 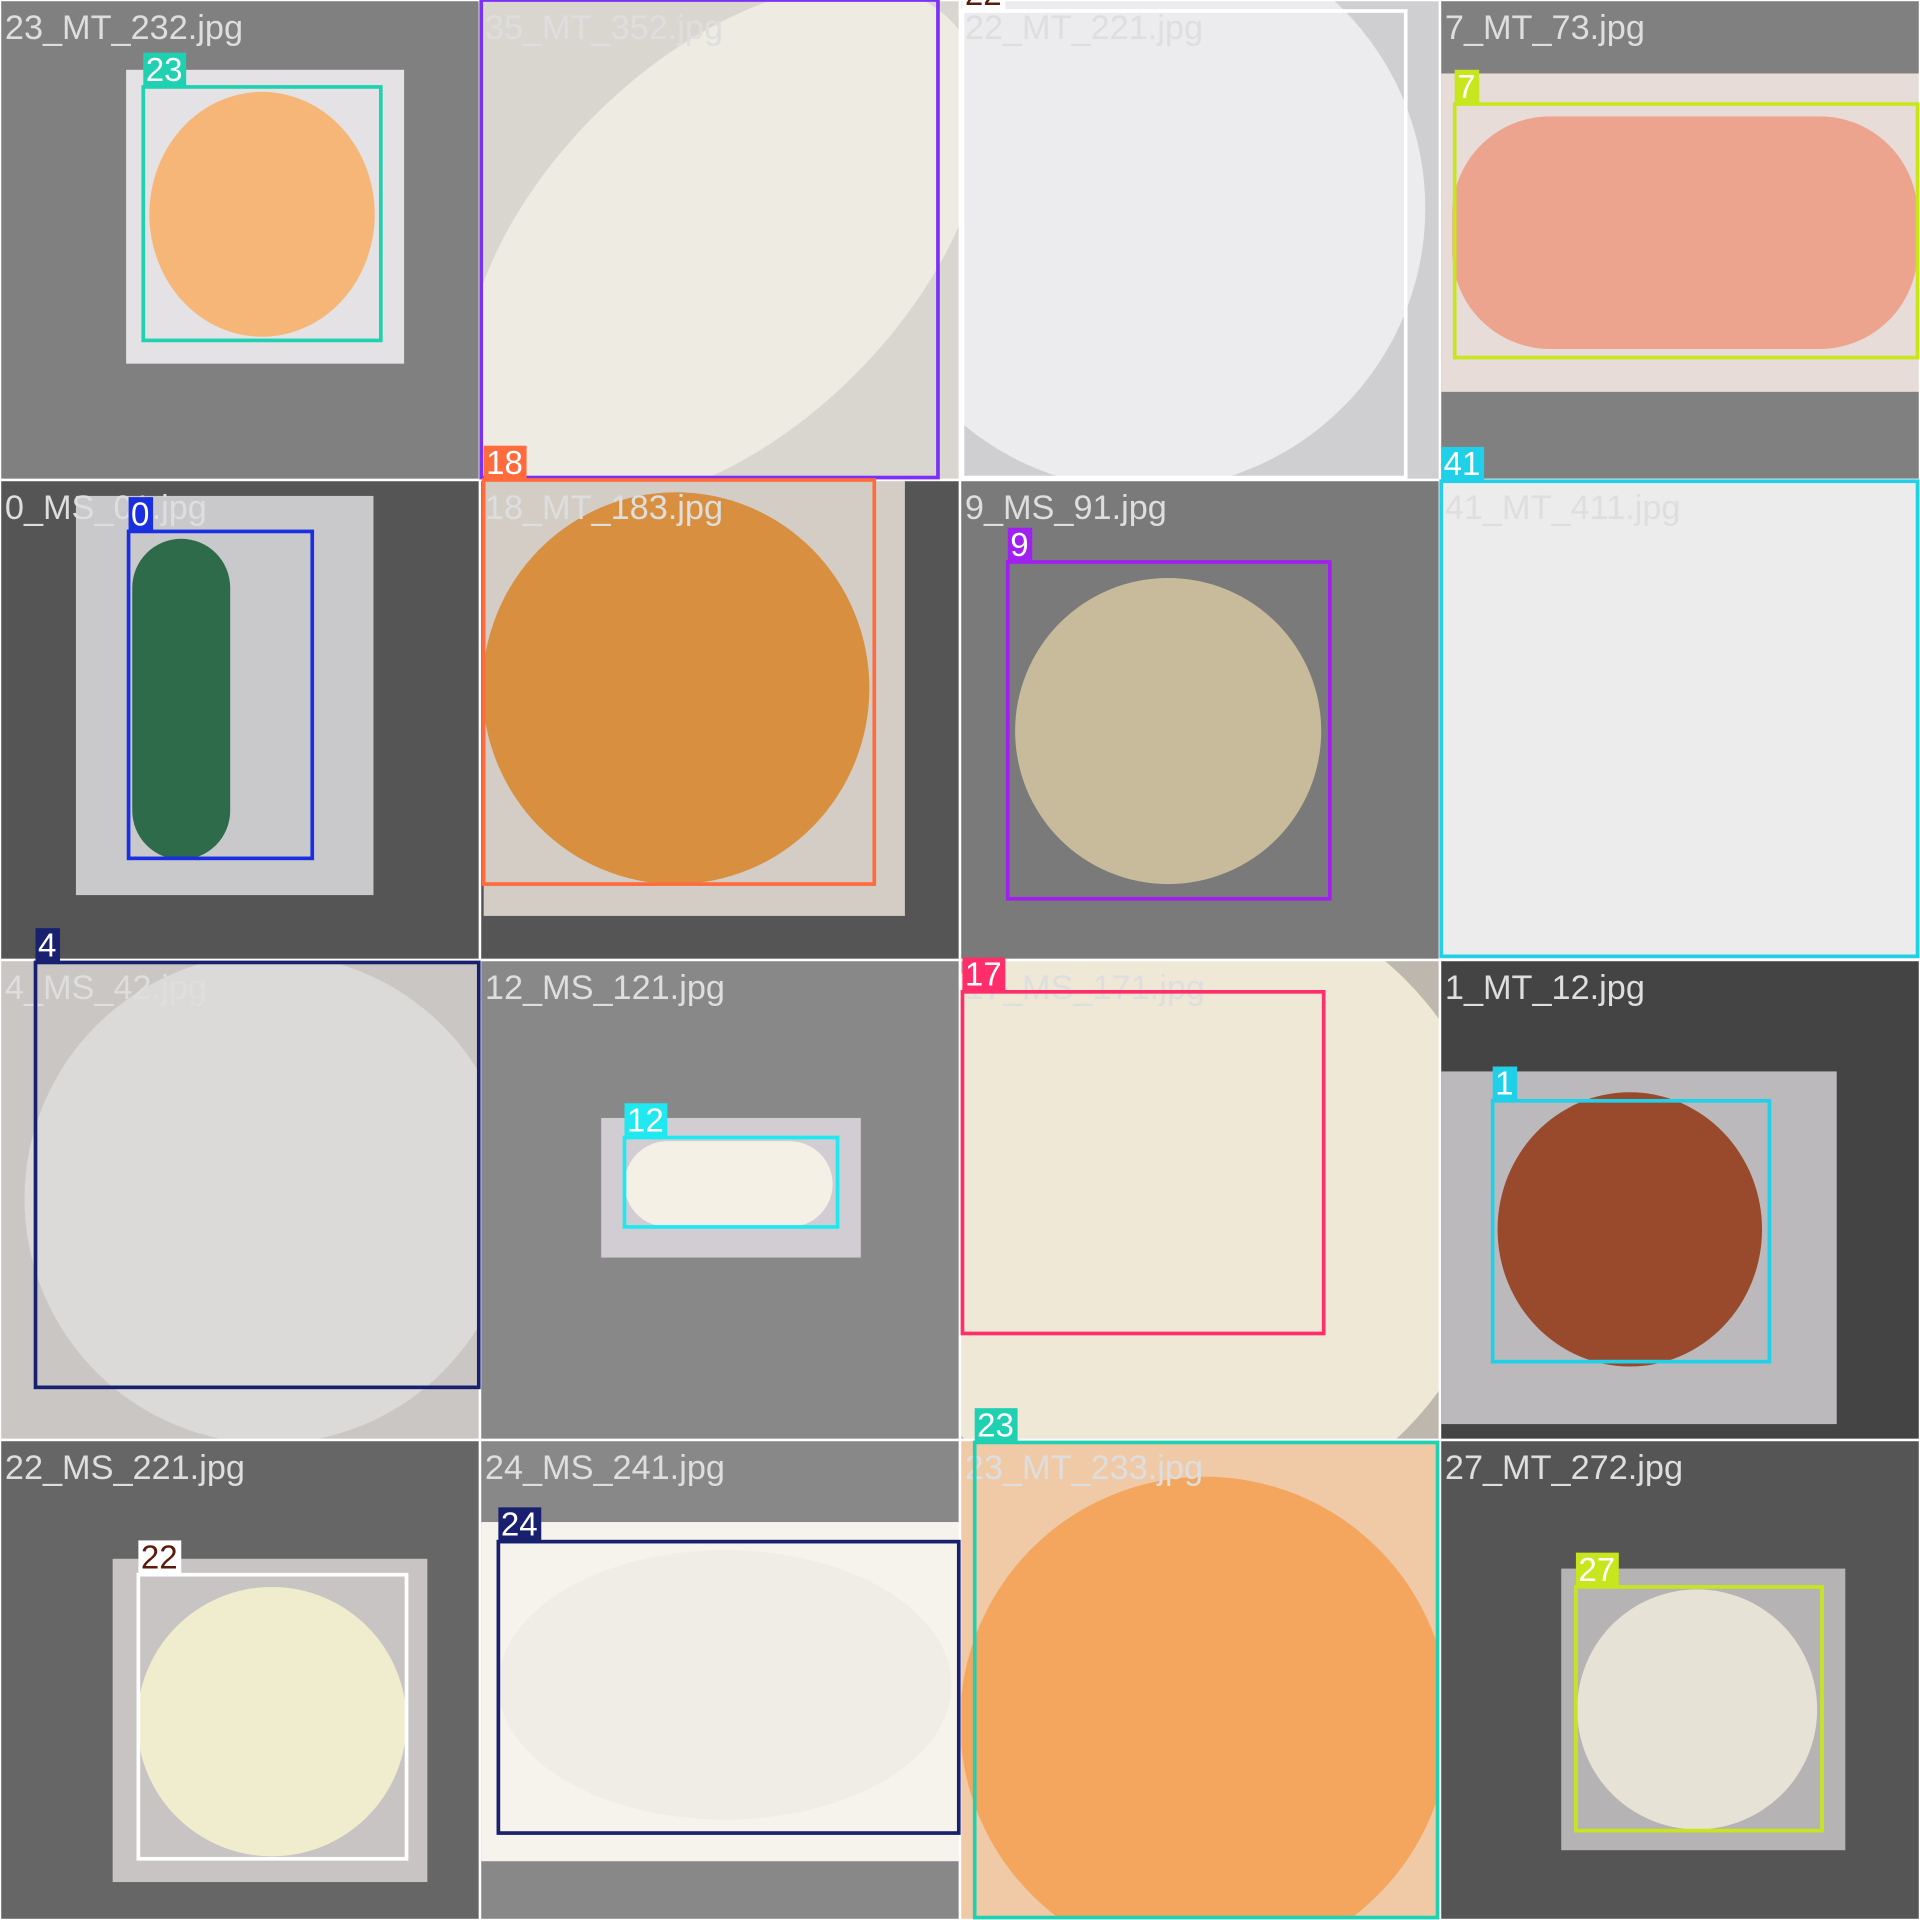 I want to click on tile-image: 9_MS_91.jpg, so click(x=1200, y=720).